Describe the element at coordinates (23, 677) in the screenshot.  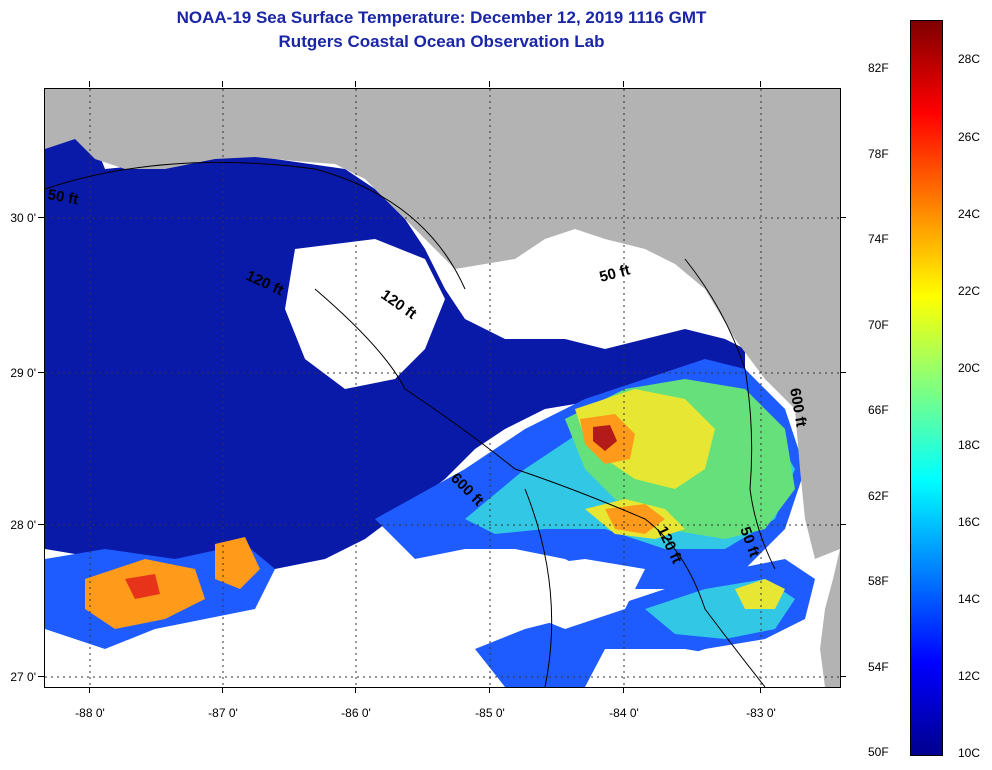
I see `latitude-label: 27 0'` at that location.